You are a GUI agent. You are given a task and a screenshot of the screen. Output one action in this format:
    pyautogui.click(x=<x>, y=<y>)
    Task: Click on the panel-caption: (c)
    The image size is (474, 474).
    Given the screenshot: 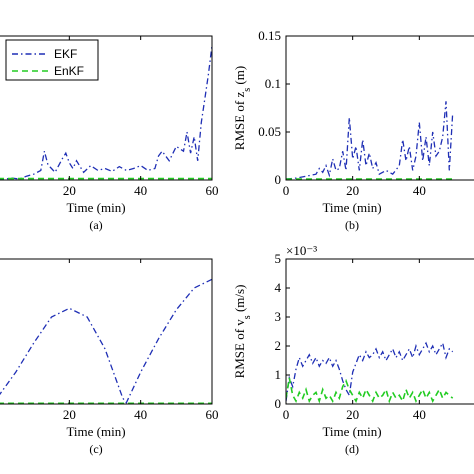 What is the action you would take?
    pyautogui.click(x=95, y=449)
    